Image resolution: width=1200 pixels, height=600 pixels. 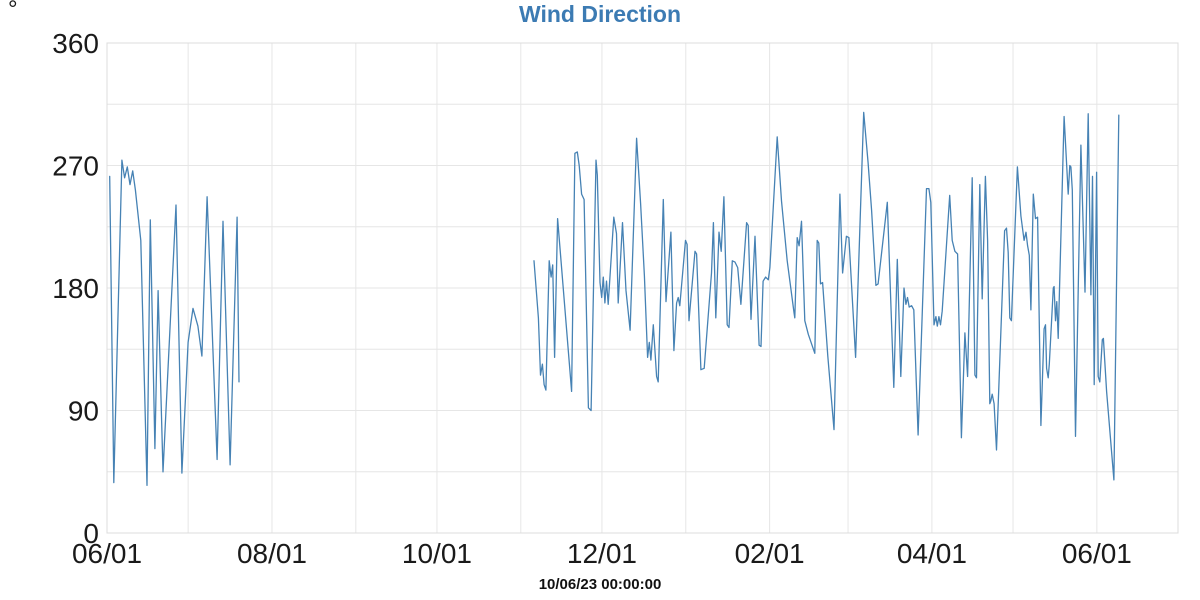 What do you see at coordinates (13, 11) in the screenshot?
I see `y-axis-unit-label: °` at bounding box center [13, 11].